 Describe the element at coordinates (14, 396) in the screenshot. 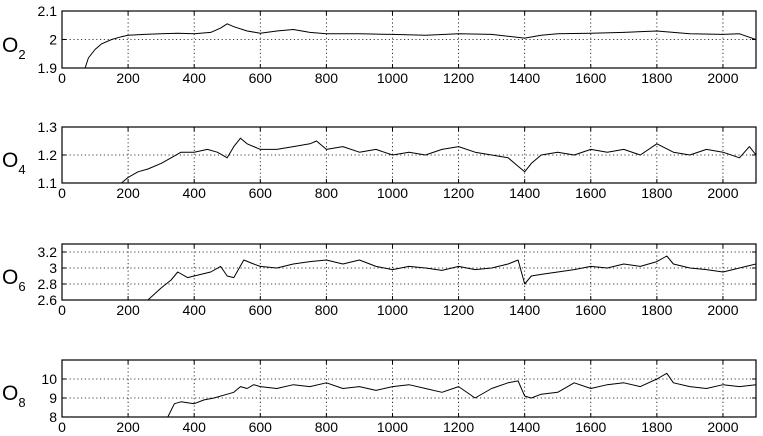

I see `y-axis-label: O8` at that location.